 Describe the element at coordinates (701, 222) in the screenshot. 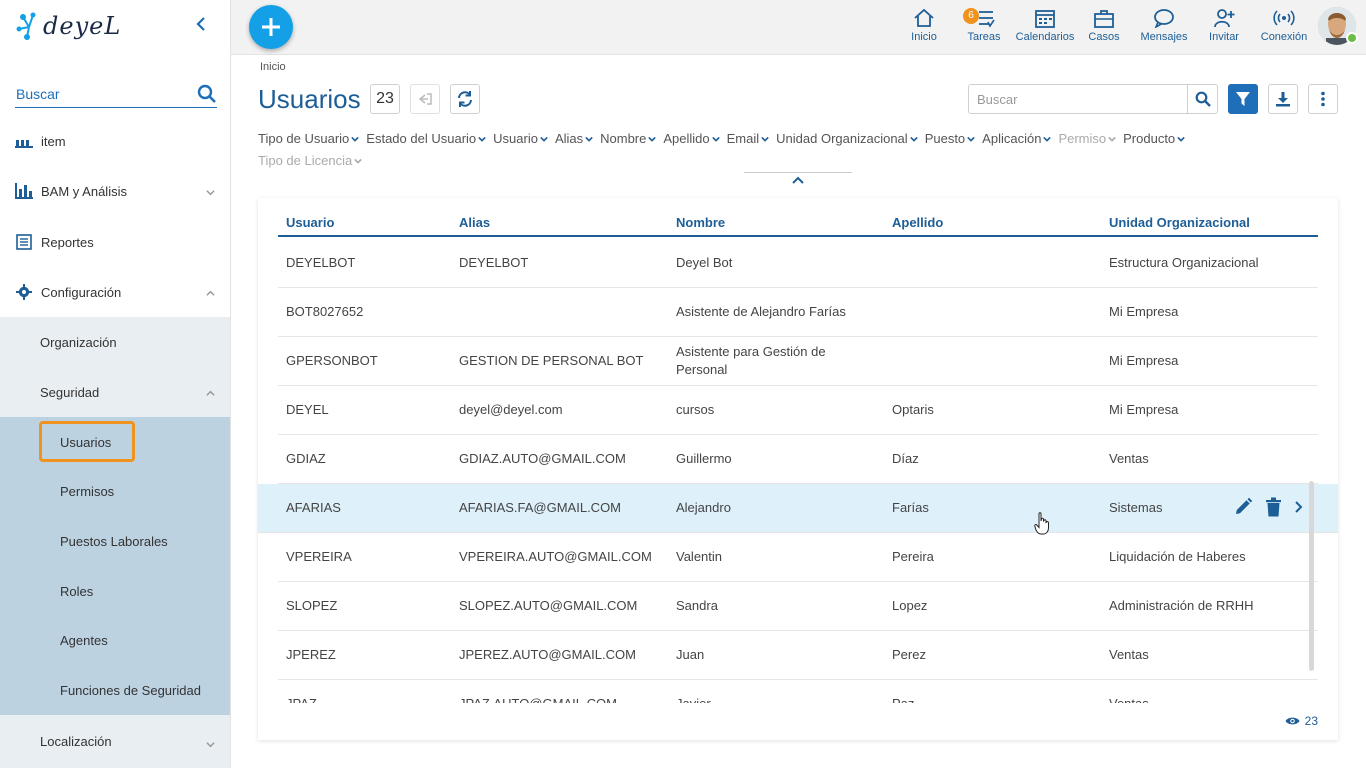

I see `column-header-nombre: Nombre` at that location.